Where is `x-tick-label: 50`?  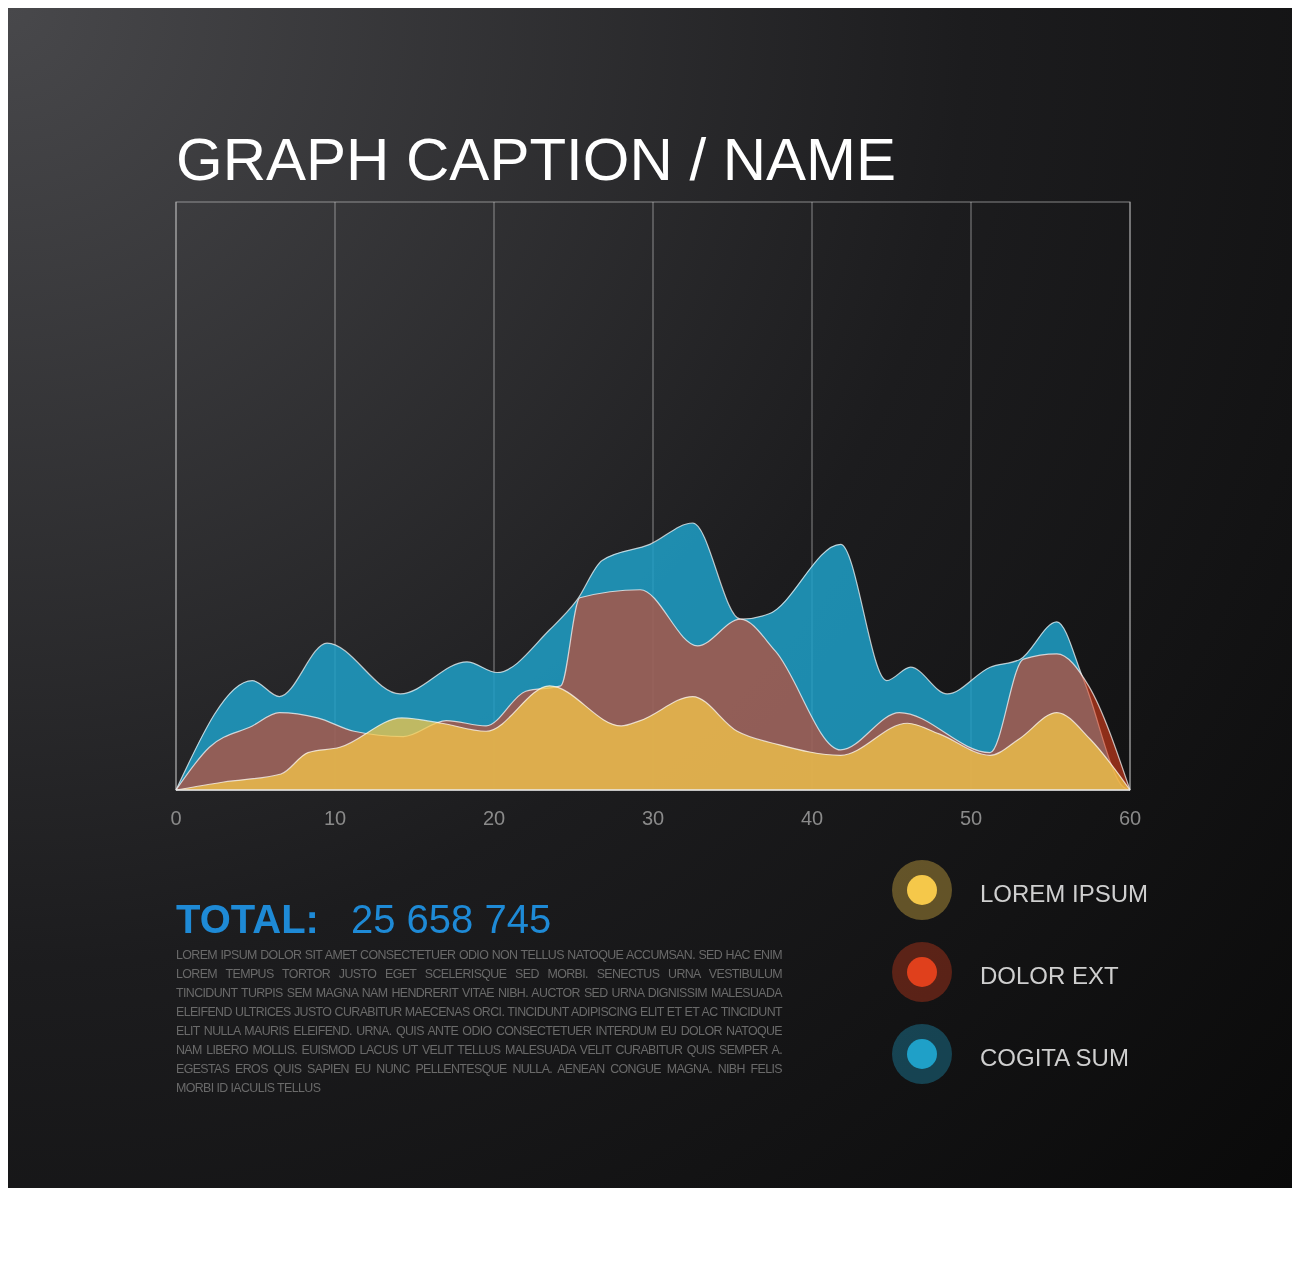 x-tick-label: 50 is located at coordinates (971, 818).